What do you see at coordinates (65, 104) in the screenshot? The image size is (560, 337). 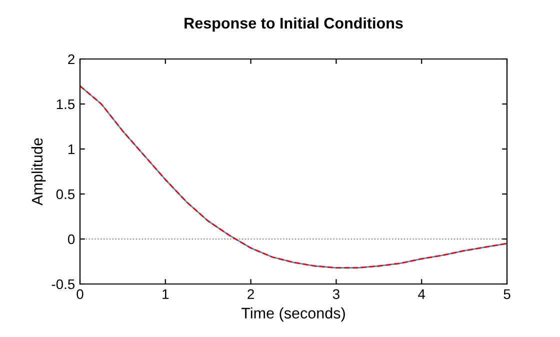 I see `y-tick-label: 1.5` at bounding box center [65, 104].